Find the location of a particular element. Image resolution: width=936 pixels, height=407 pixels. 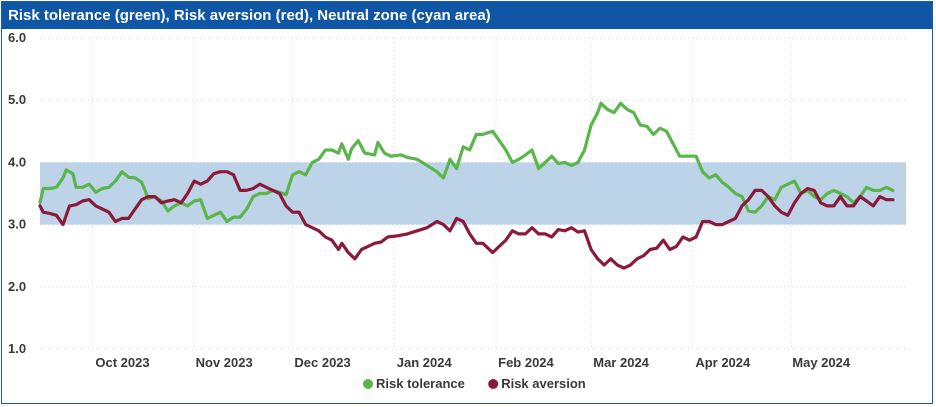

x-tick-label: Jan 2024 is located at coordinates (425, 362).